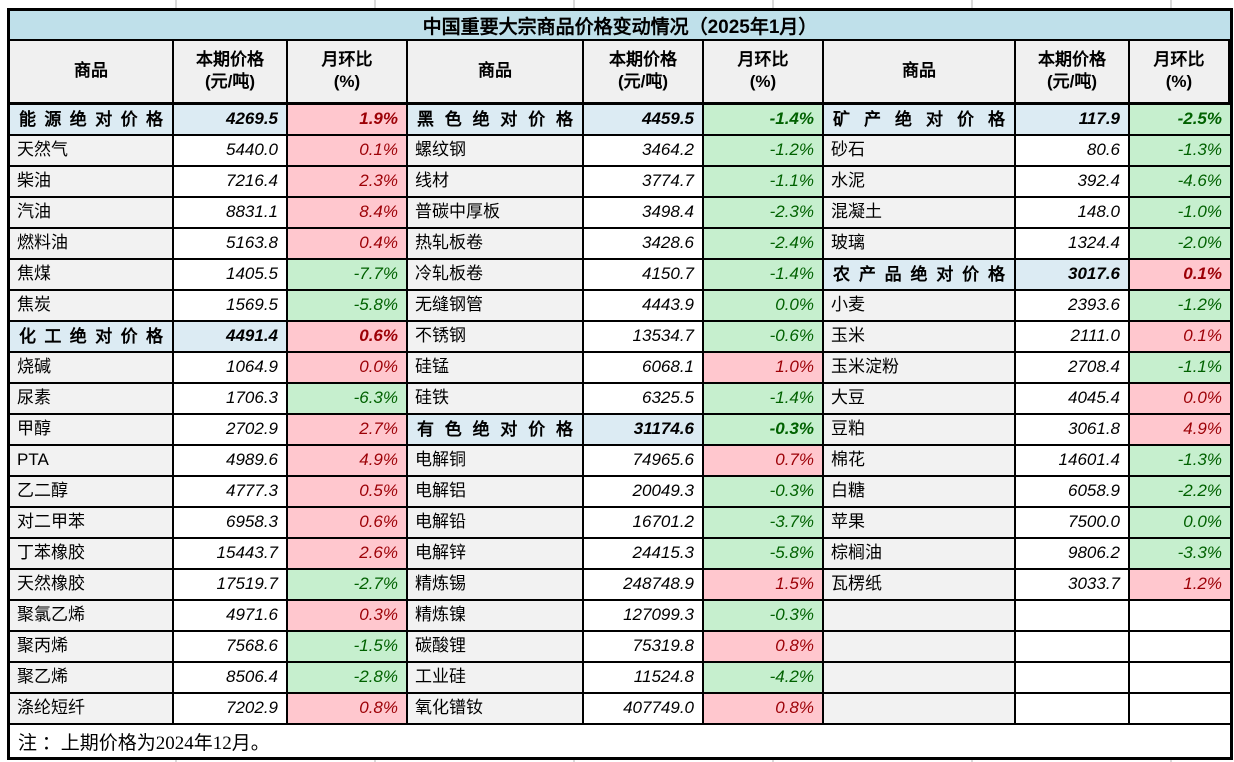 This screenshot has height=762, width=1234. What do you see at coordinates (92, 523) in the screenshot?
I see `commodity-name: 对二甲苯` at bounding box center [92, 523].